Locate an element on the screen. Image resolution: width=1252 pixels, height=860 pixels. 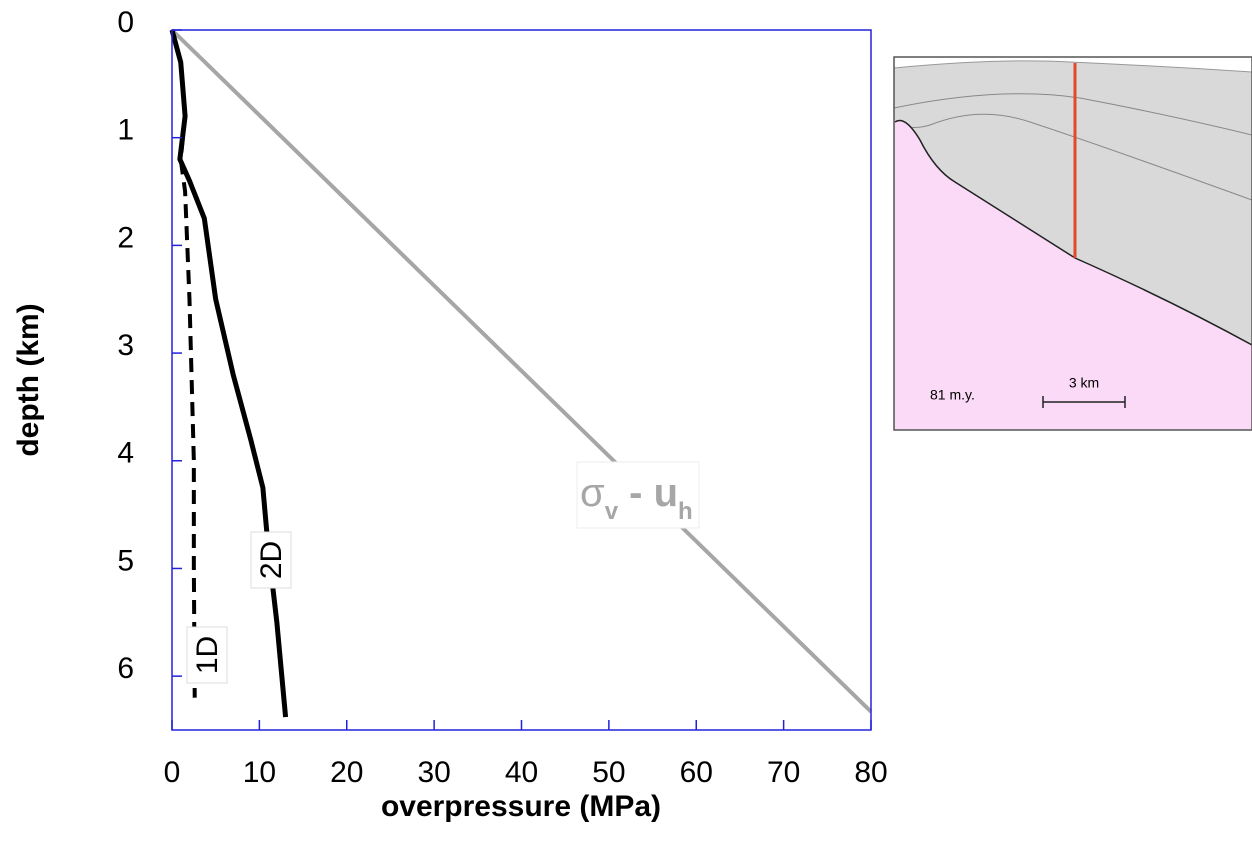
series-label-text: σv - uh is located at coordinates (636, 498).